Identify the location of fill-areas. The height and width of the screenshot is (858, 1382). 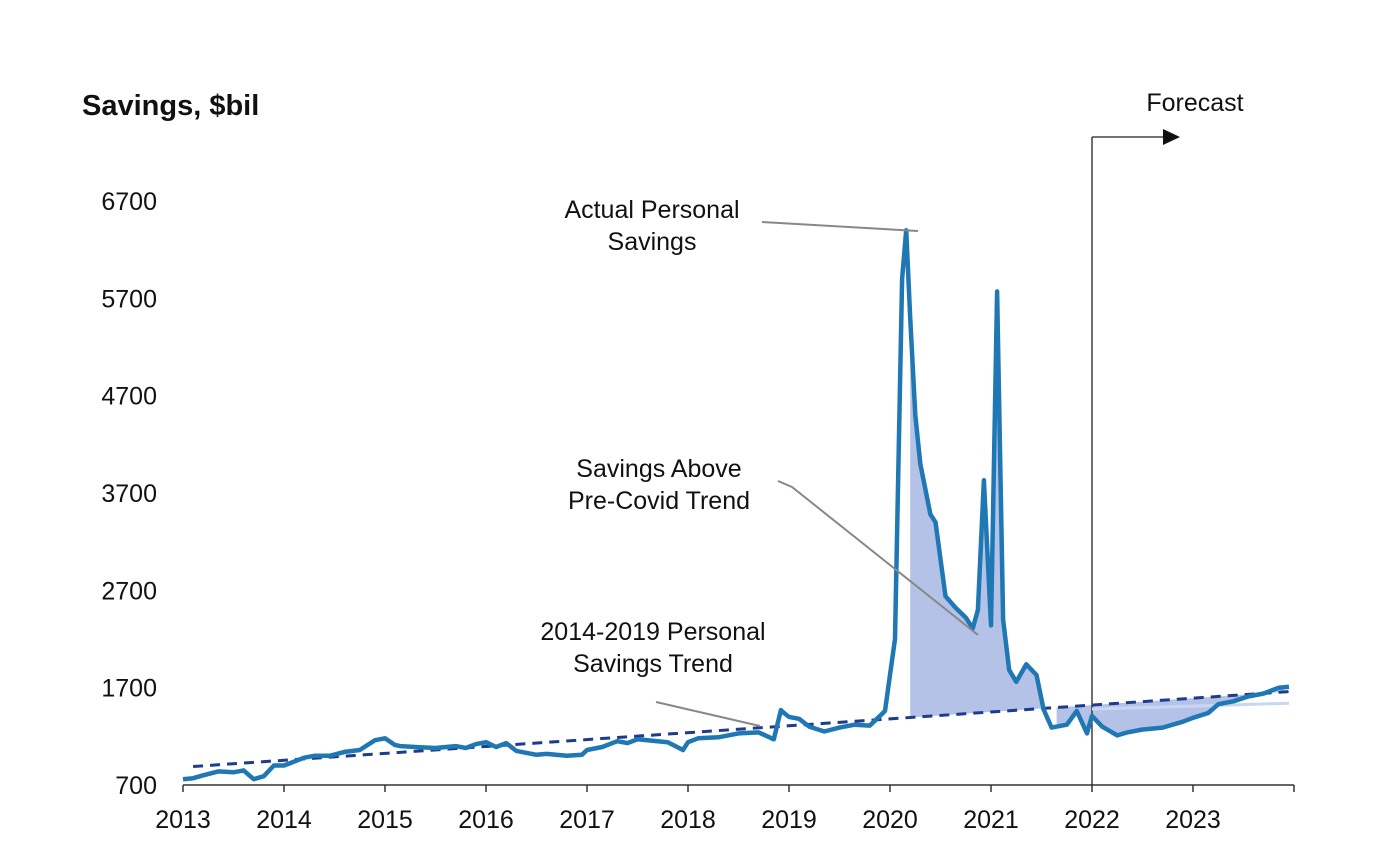
(1097, 513).